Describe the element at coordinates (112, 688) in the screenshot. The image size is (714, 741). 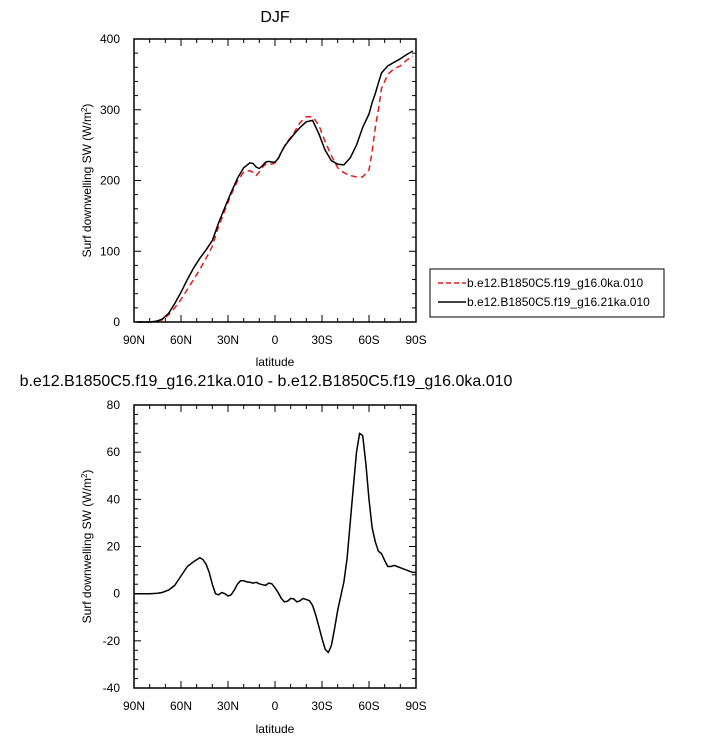
I see `y-tick-label: -40` at that location.